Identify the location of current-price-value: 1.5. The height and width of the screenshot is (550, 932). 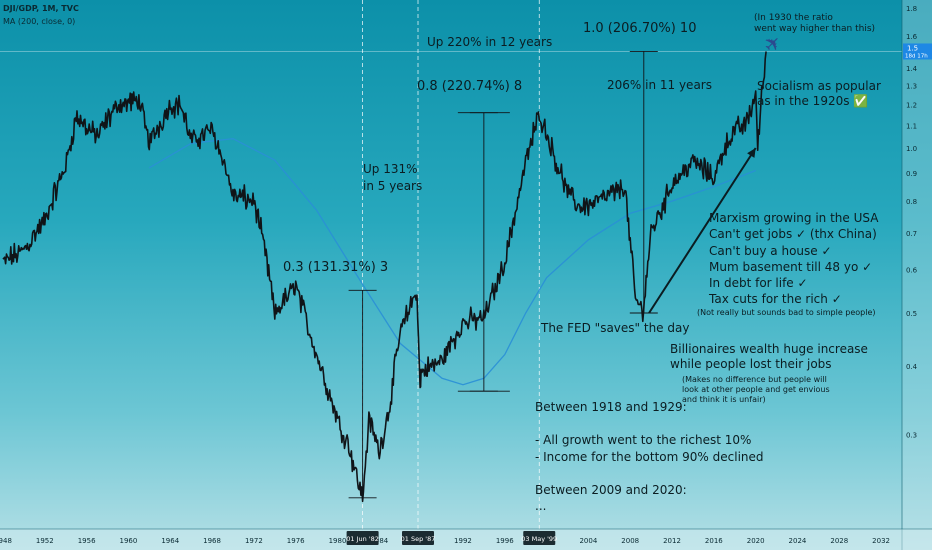
(912, 48).